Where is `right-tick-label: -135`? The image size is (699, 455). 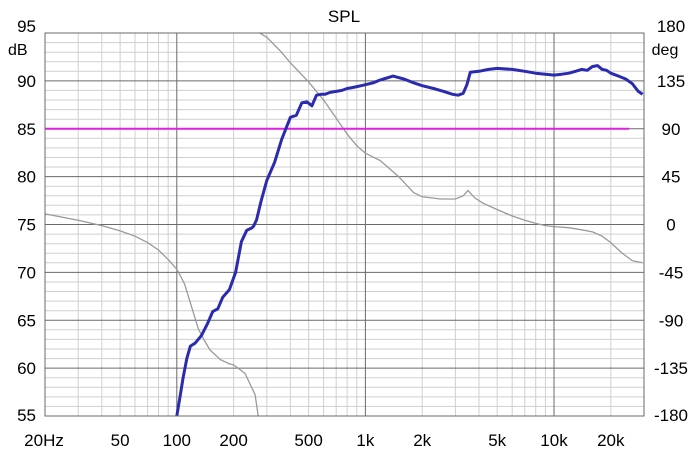
right-tick-label: -135 is located at coordinates (671, 368).